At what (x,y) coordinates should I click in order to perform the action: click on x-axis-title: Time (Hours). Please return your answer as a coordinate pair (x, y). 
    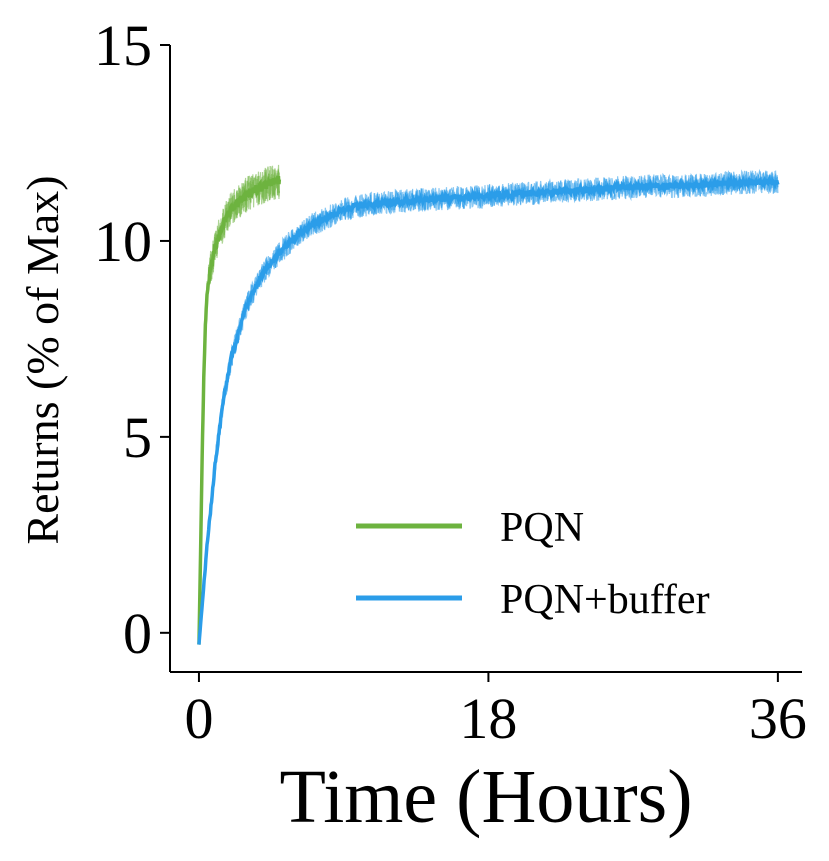
    Looking at the image, I should click on (485, 797).